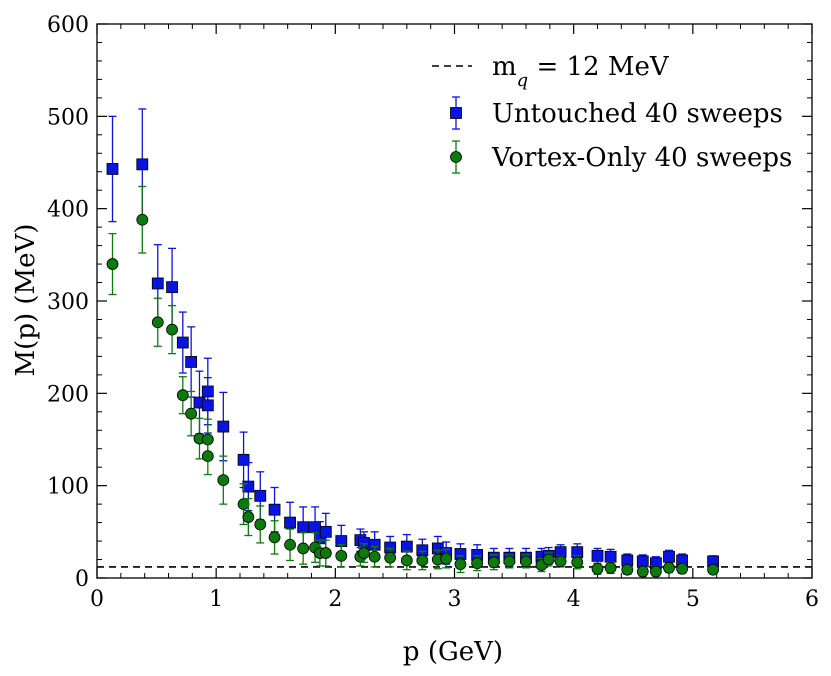  I want to click on legend-label-reference: mq = 12 MeV, so click(581, 71).